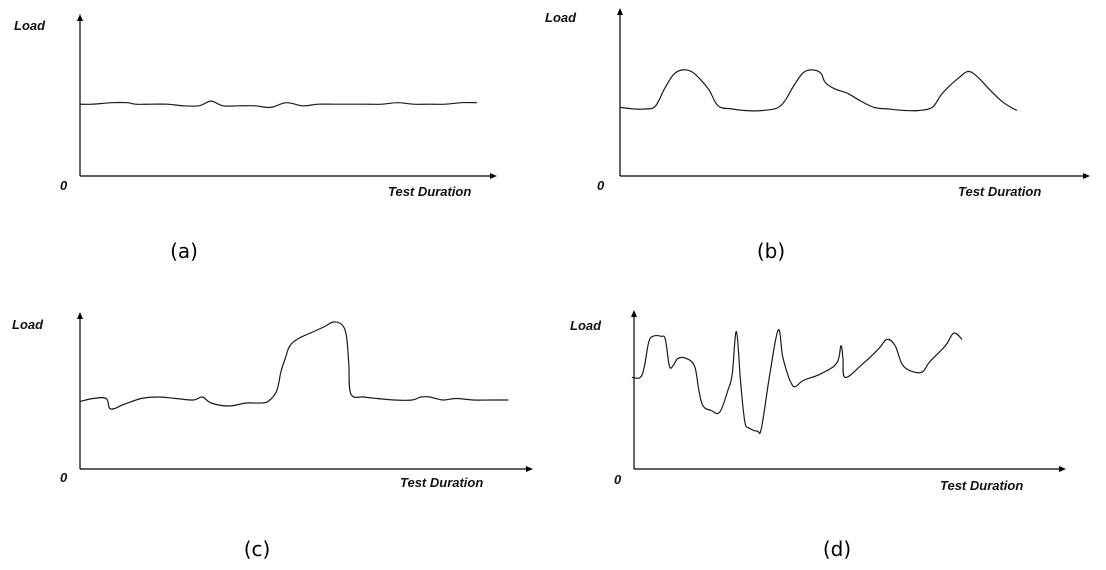 This screenshot has width=1106, height=570. Describe the element at coordinates (294, 365) in the screenshot. I see `chart-c-load-curve` at that location.